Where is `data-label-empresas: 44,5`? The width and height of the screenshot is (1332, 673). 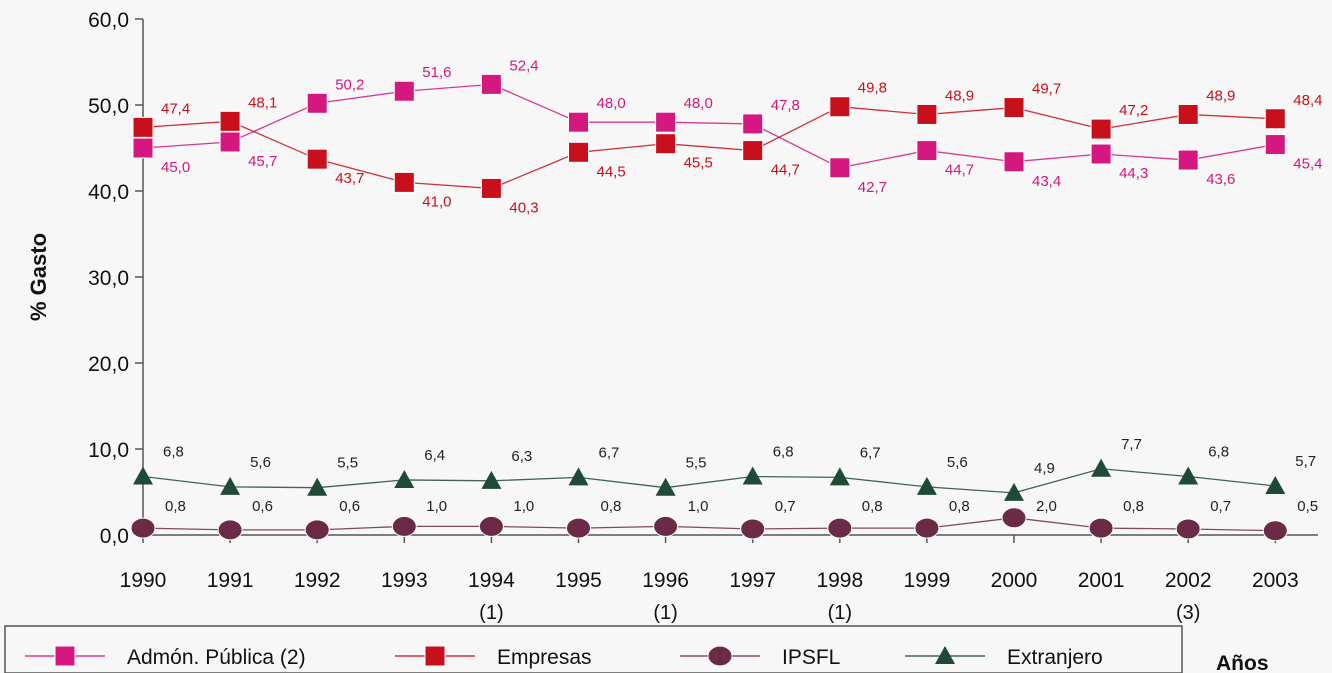 data-label-empresas: 44,5 is located at coordinates (611, 171).